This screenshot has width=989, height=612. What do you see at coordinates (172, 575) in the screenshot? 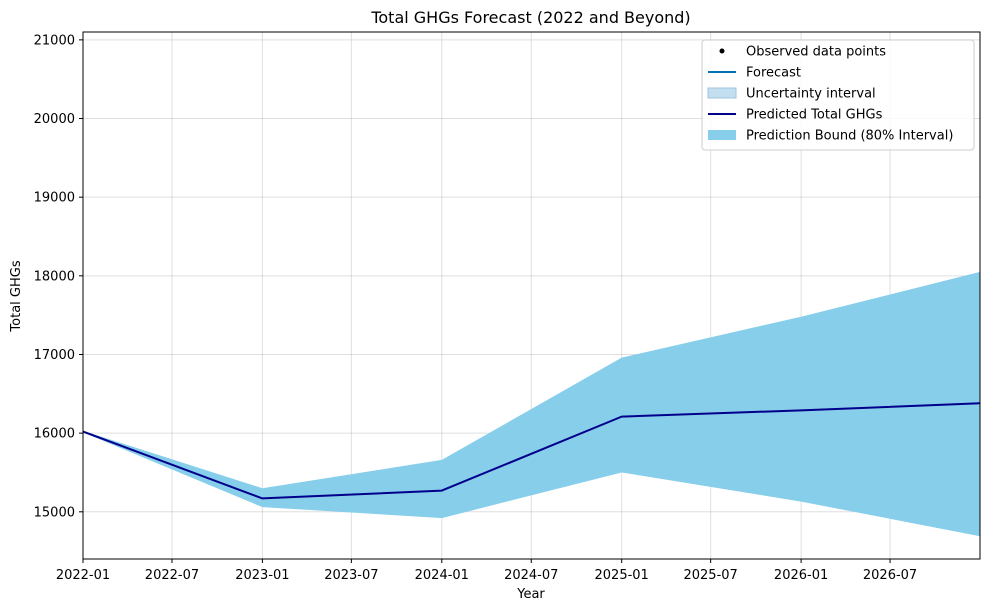
I see `x-tick-label: 2022-07` at bounding box center [172, 575].